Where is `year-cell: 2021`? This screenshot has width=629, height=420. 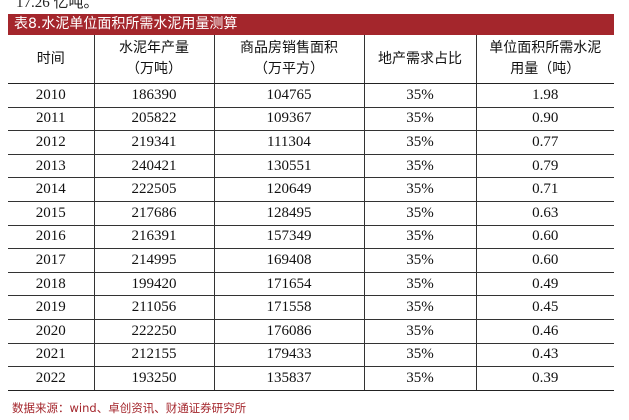
year-cell: 2021 is located at coordinates (51, 355).